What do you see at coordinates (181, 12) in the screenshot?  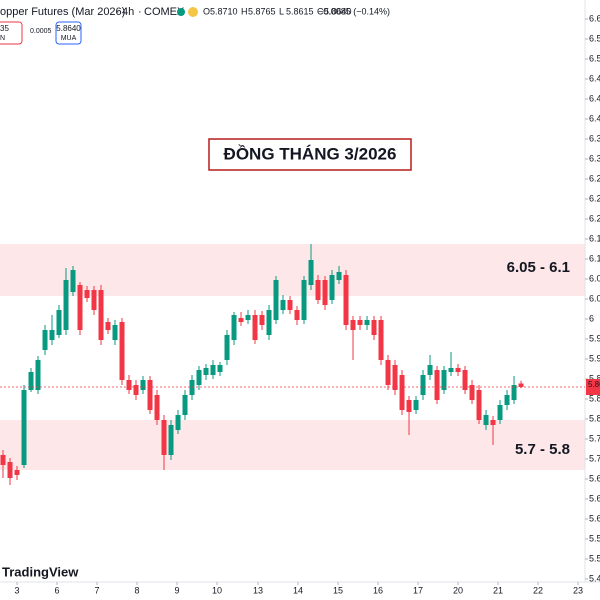 I see `status-dot` at bounding box center [181, 12].